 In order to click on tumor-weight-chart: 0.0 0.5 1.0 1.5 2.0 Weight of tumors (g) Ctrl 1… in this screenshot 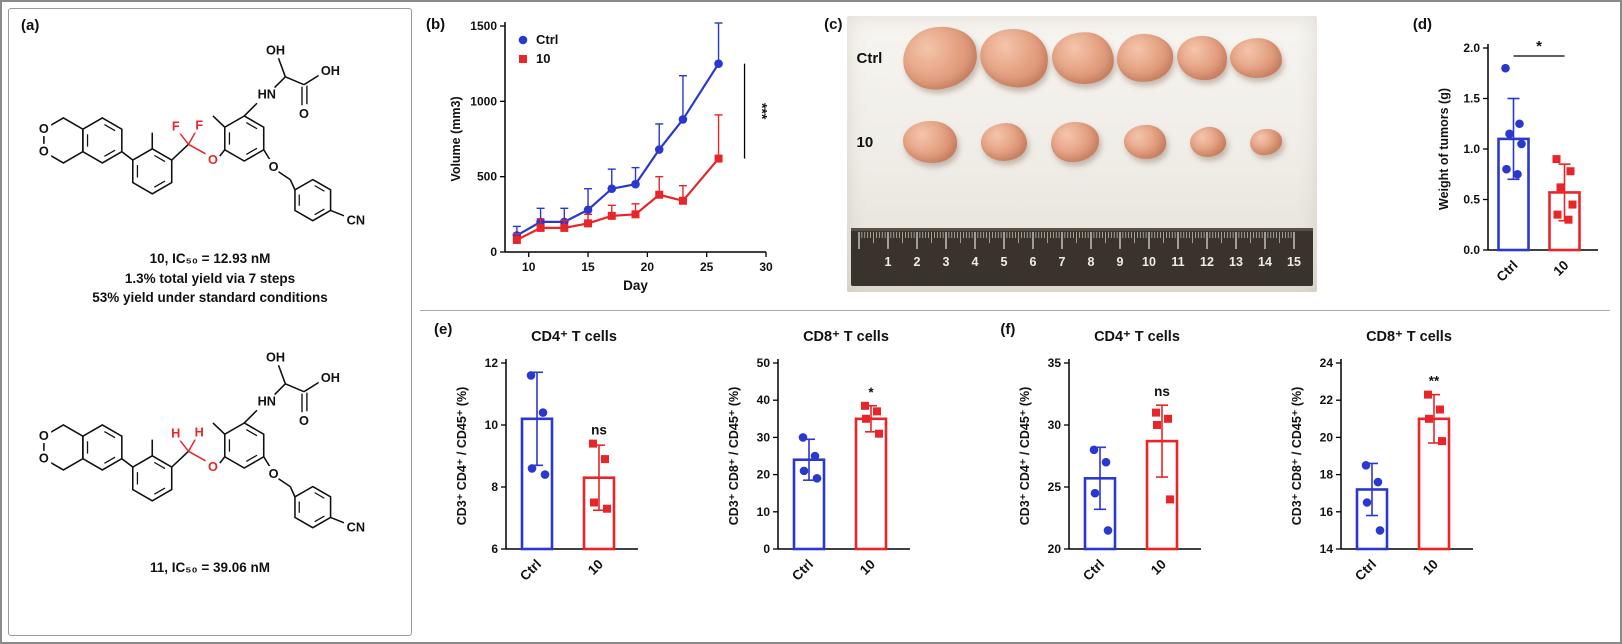, I will do `click(1517, 161)`.